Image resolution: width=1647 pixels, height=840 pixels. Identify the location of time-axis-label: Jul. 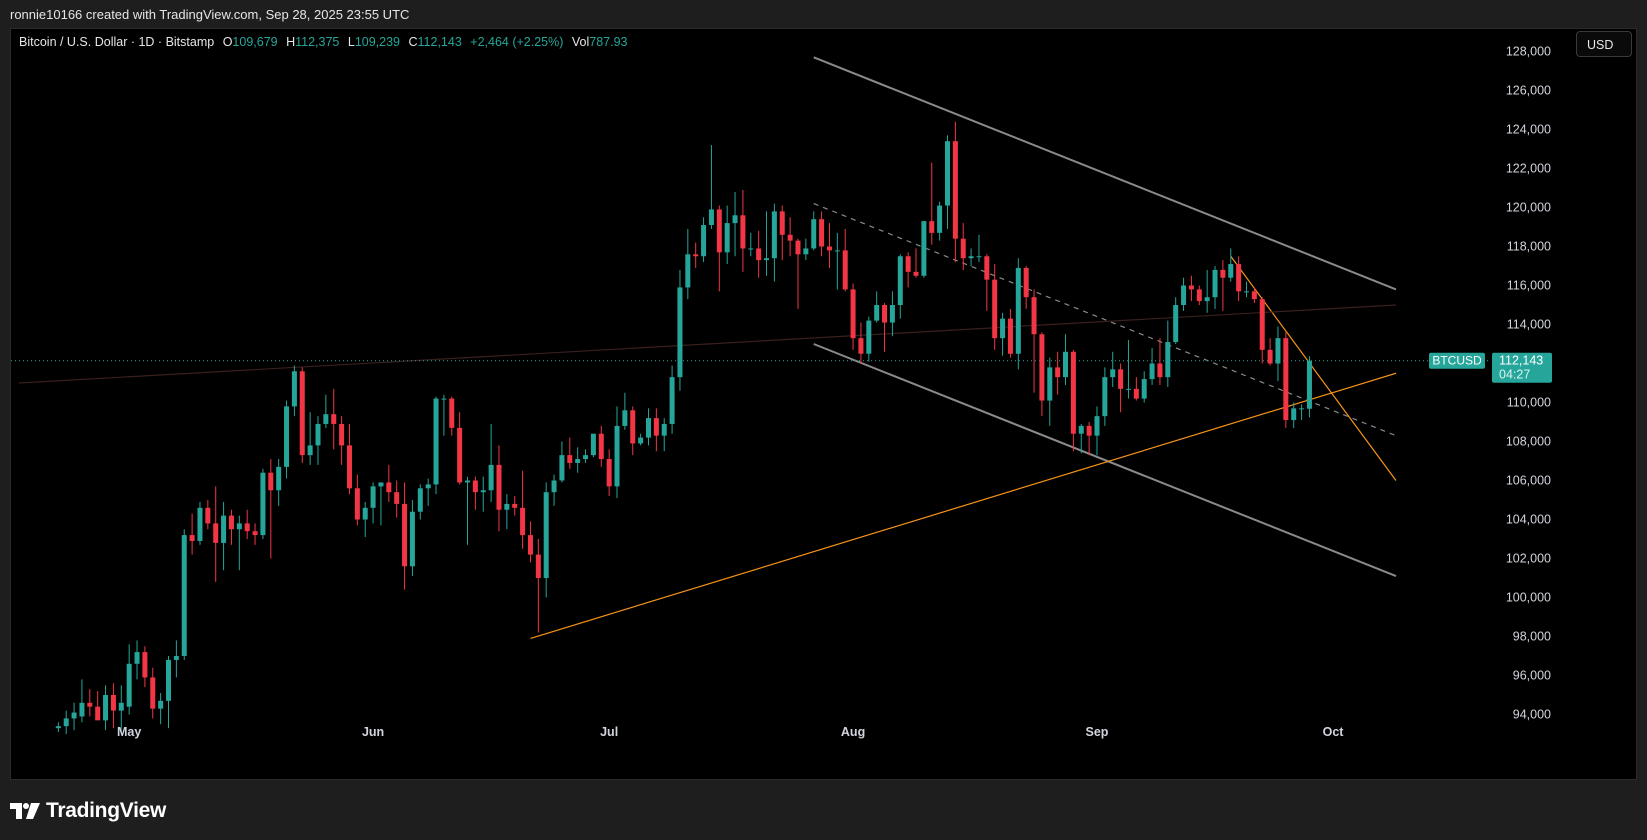
(609, 732).